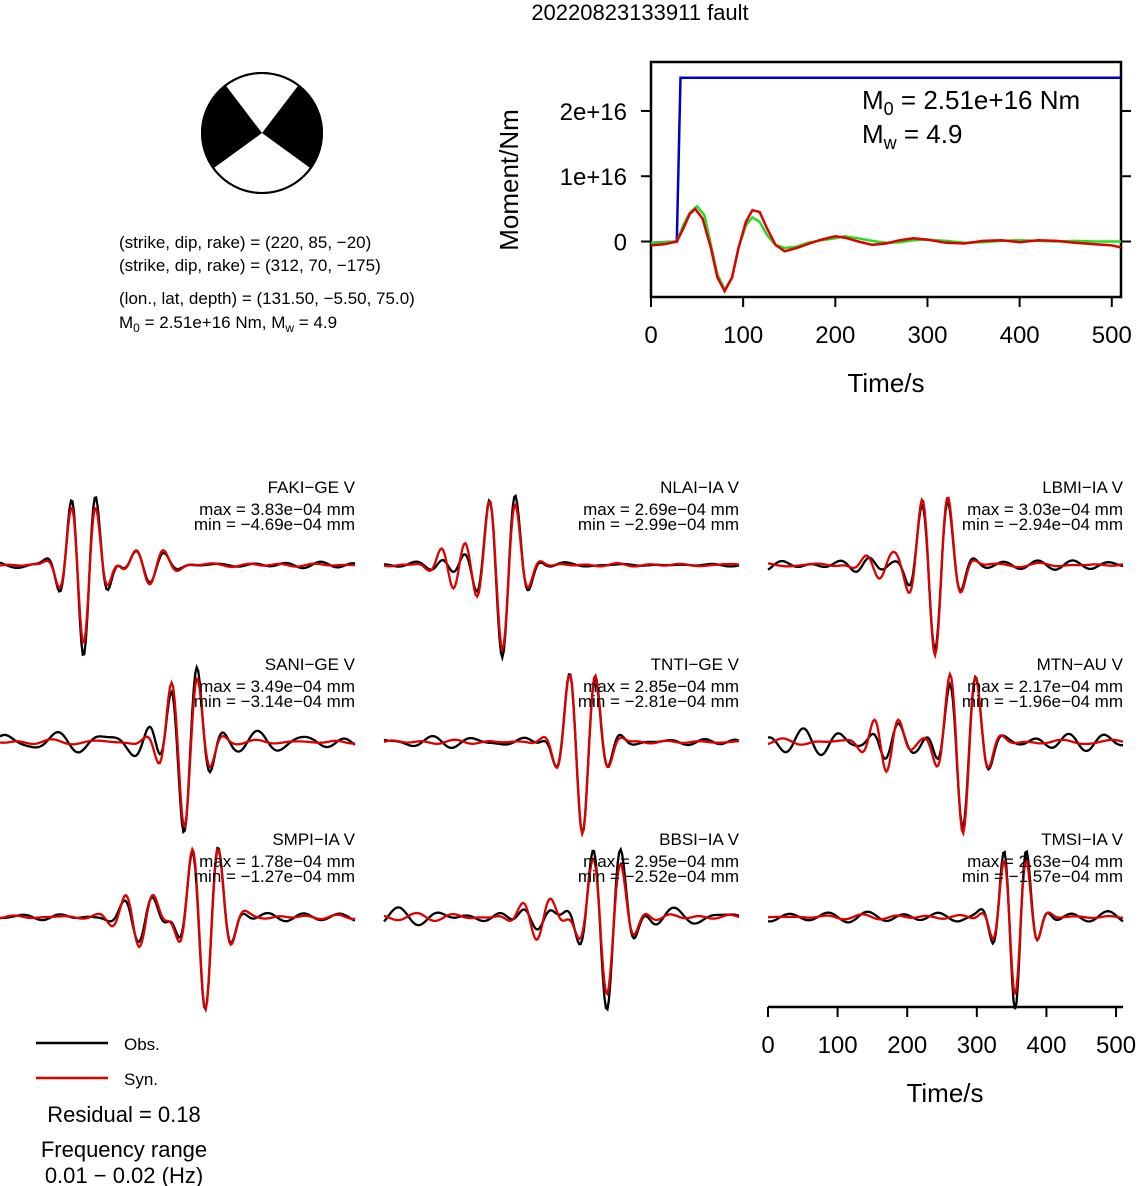 The image size is (1139, 1186). Describe the element at coordinates (509, 180) in the screenshot. I see `moment-ylabel: Moment/Nm` at that location.